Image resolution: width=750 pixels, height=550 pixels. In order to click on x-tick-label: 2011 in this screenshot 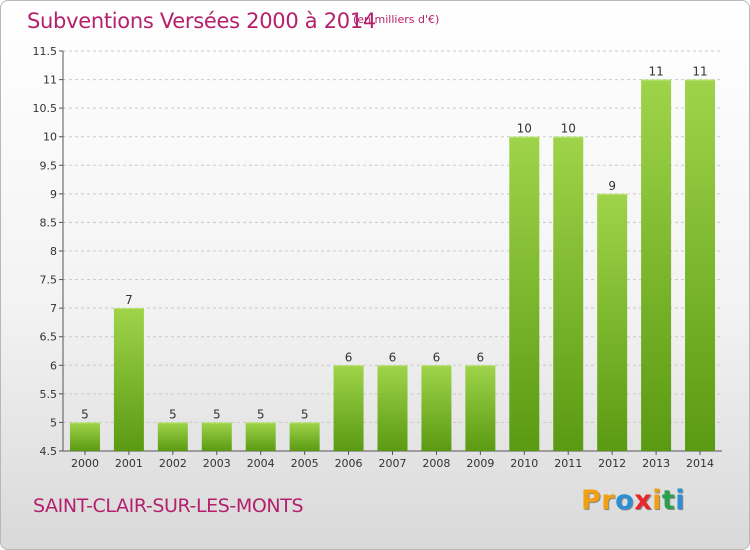, I will do `click(568, 463)`.